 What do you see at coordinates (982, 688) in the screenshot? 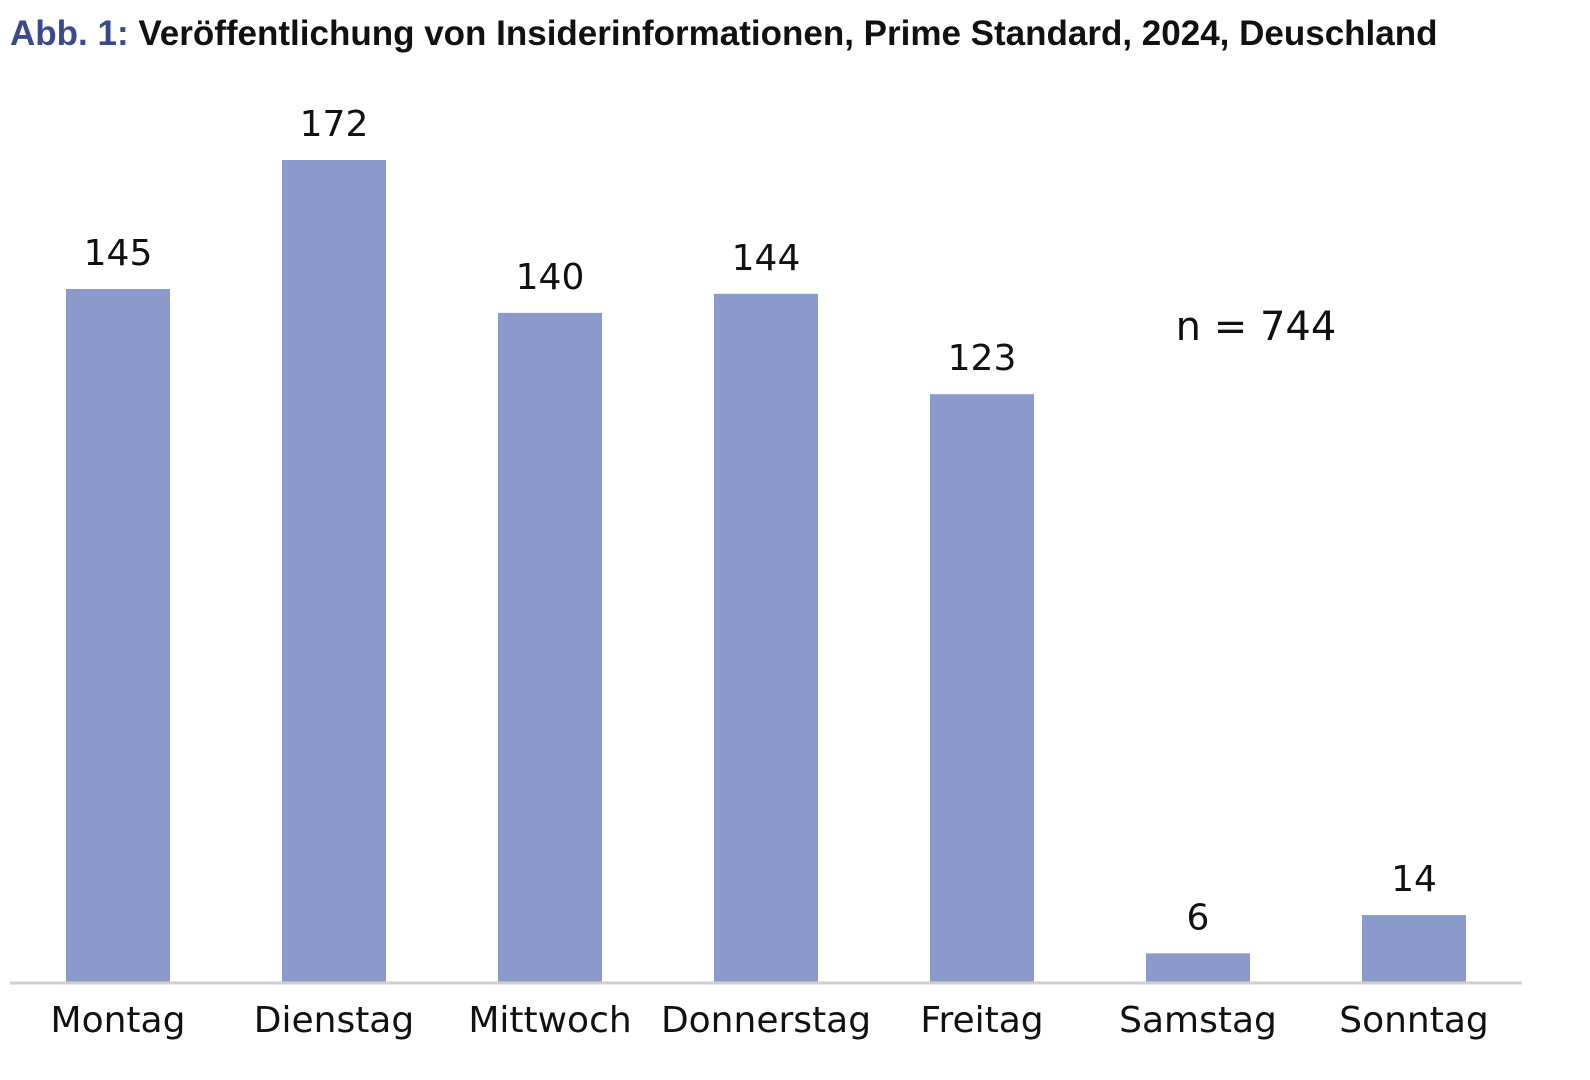
I see `bar-freitag` at bounding box center [982, 688].